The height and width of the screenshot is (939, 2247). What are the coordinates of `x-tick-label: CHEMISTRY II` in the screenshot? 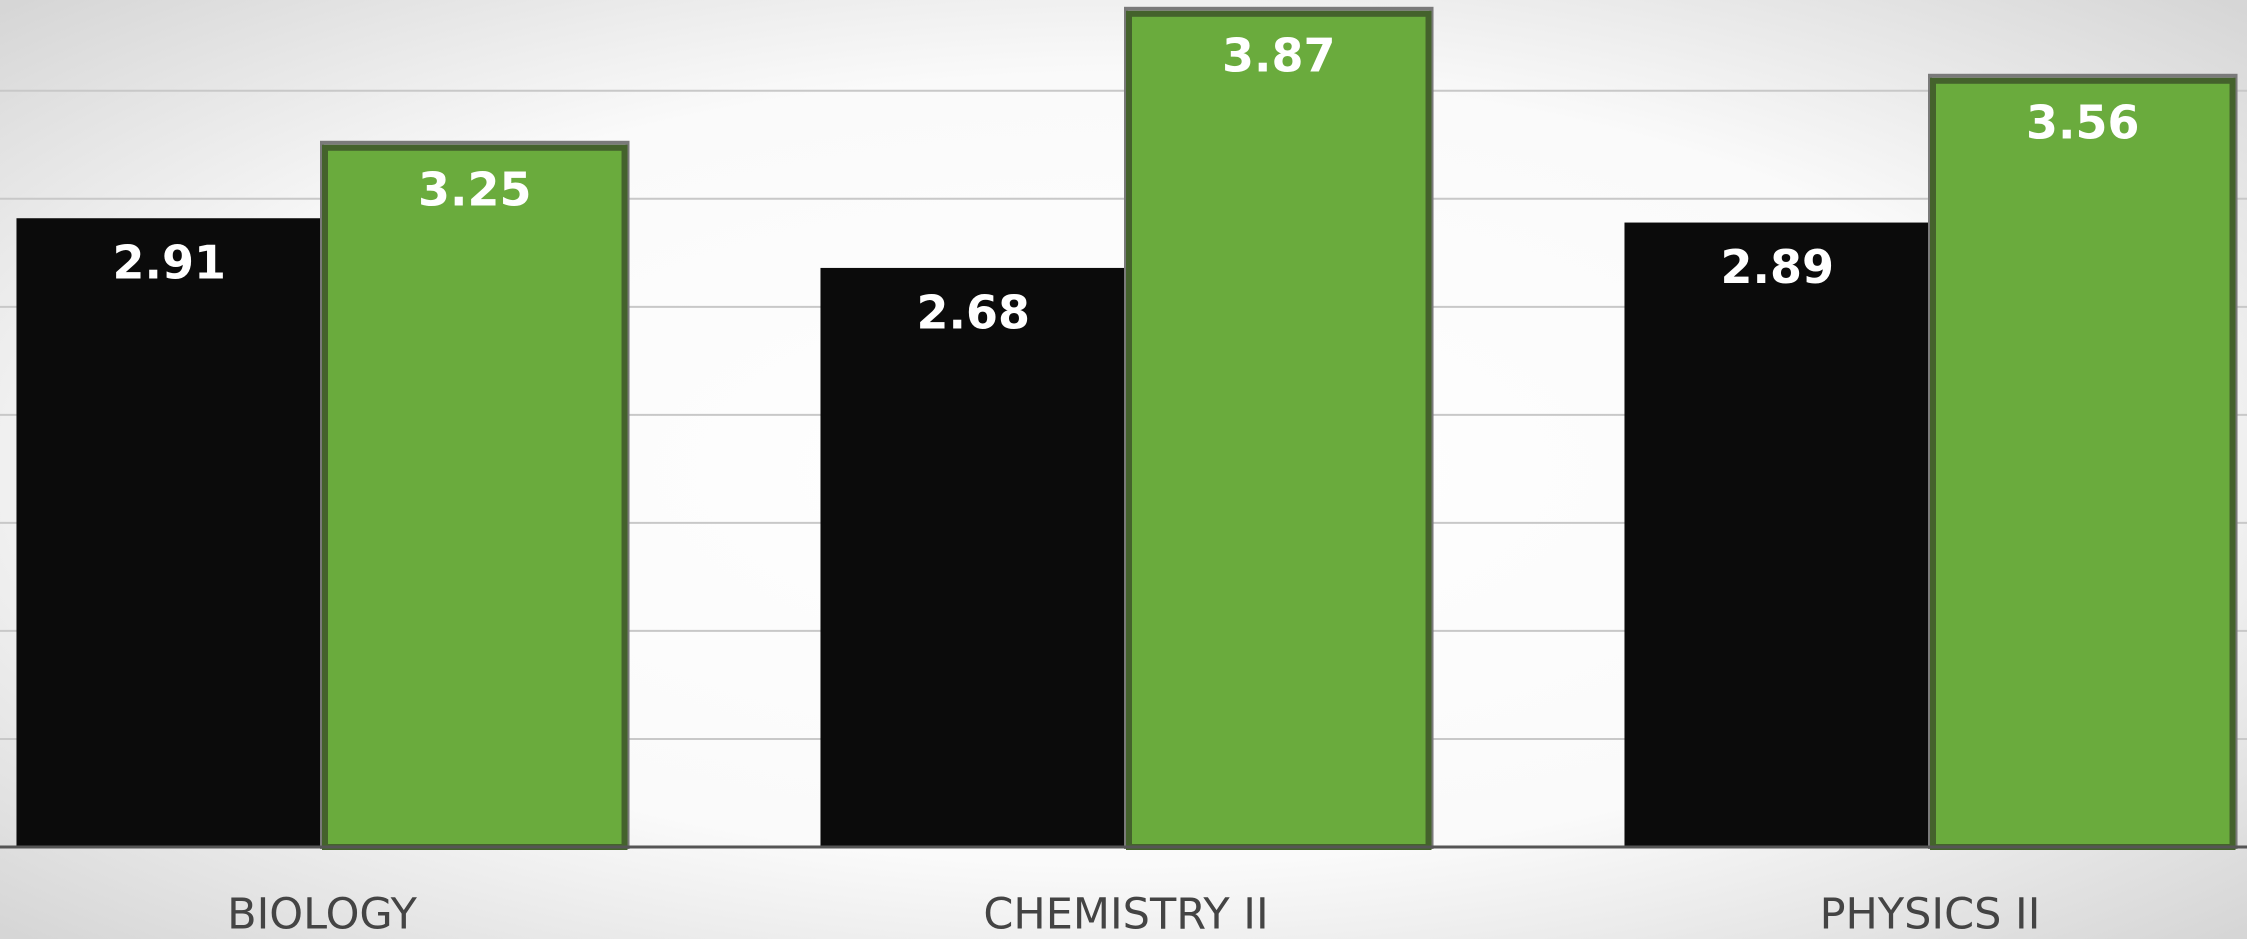 It's located at (1125, 914).